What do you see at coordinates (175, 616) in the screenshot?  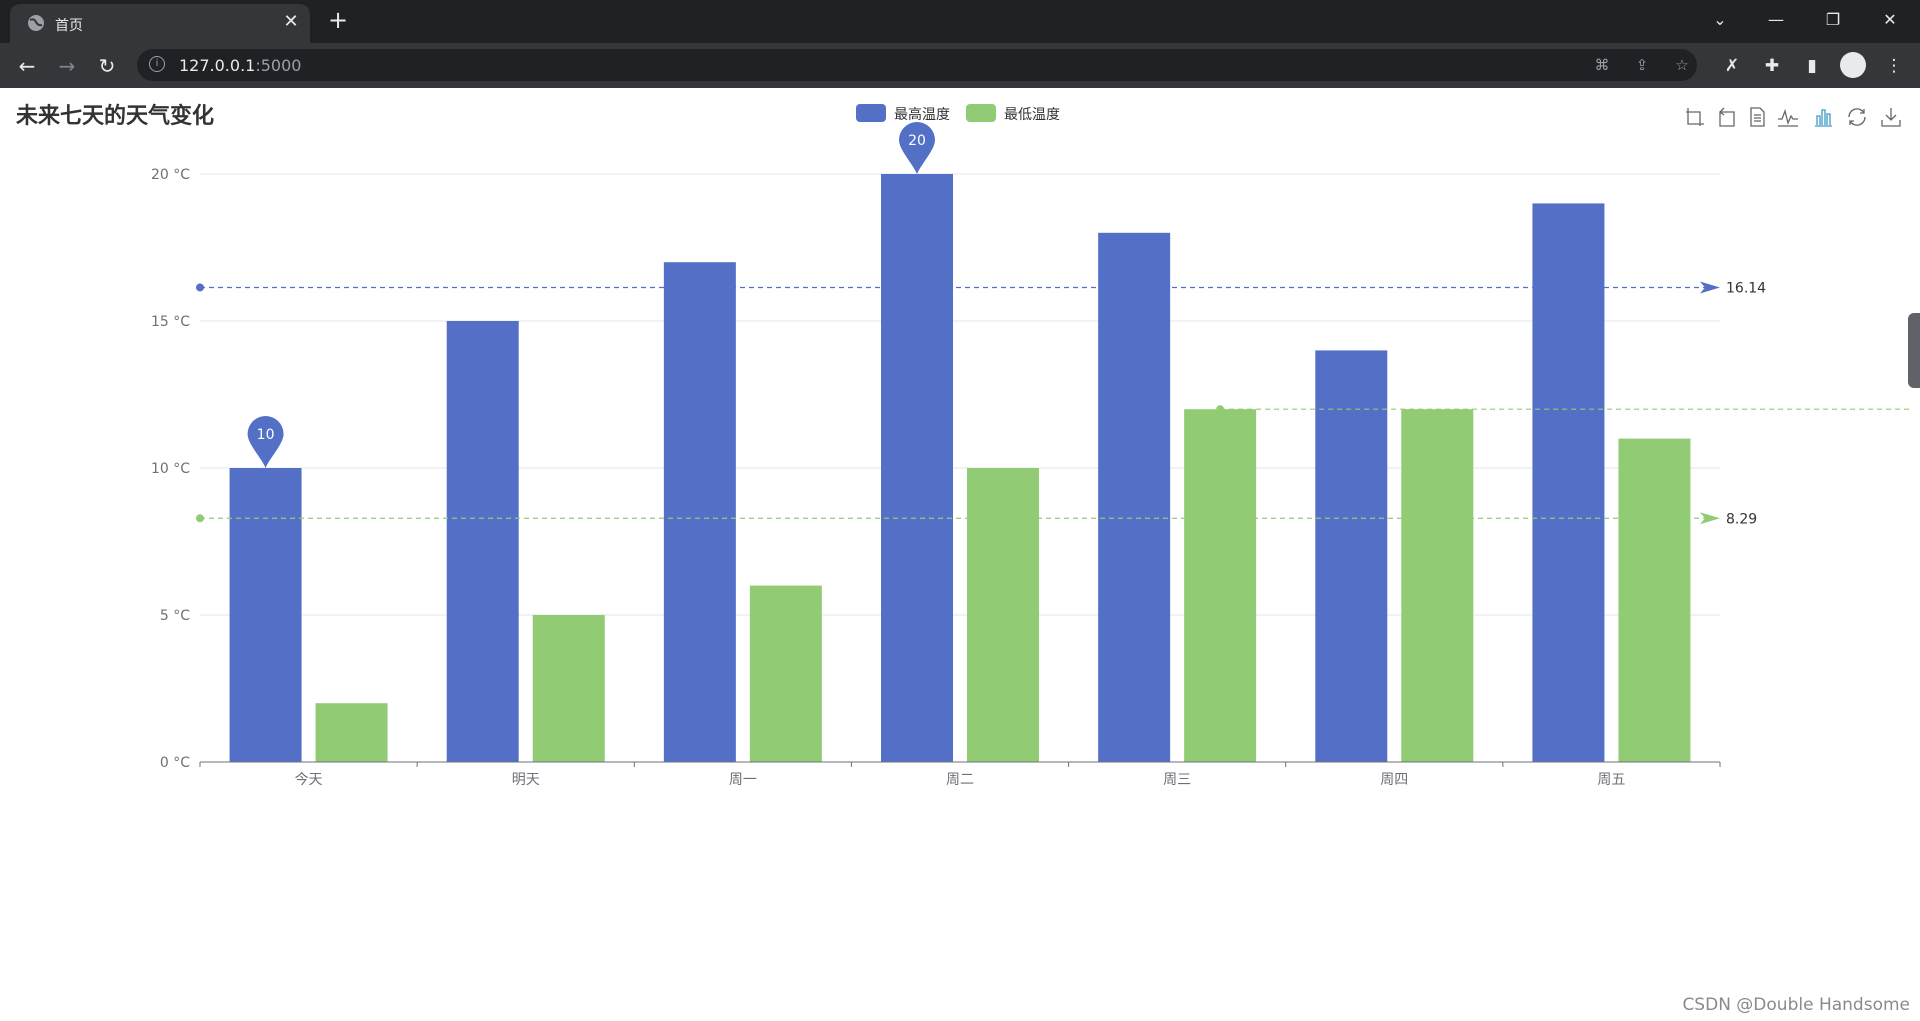 I see `y-tick-label: 5 °C` at bounding box center [175, 616].